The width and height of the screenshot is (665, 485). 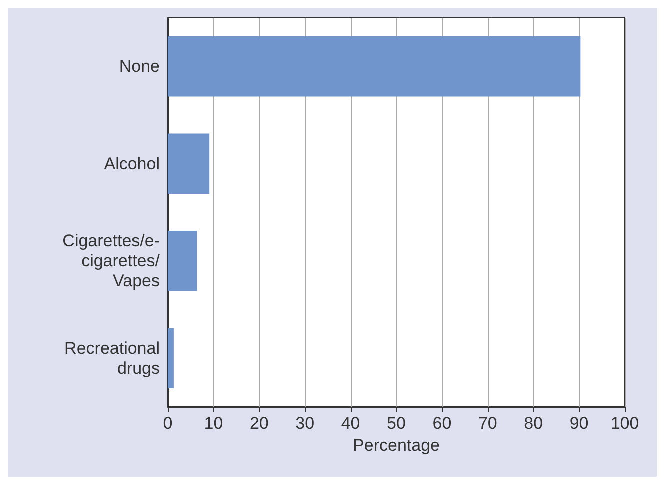 What do you see at coordinates (112, 358) in the screenshot?
I see `y-tick-label: Recreational drugs` at bounding box center [112, 358].